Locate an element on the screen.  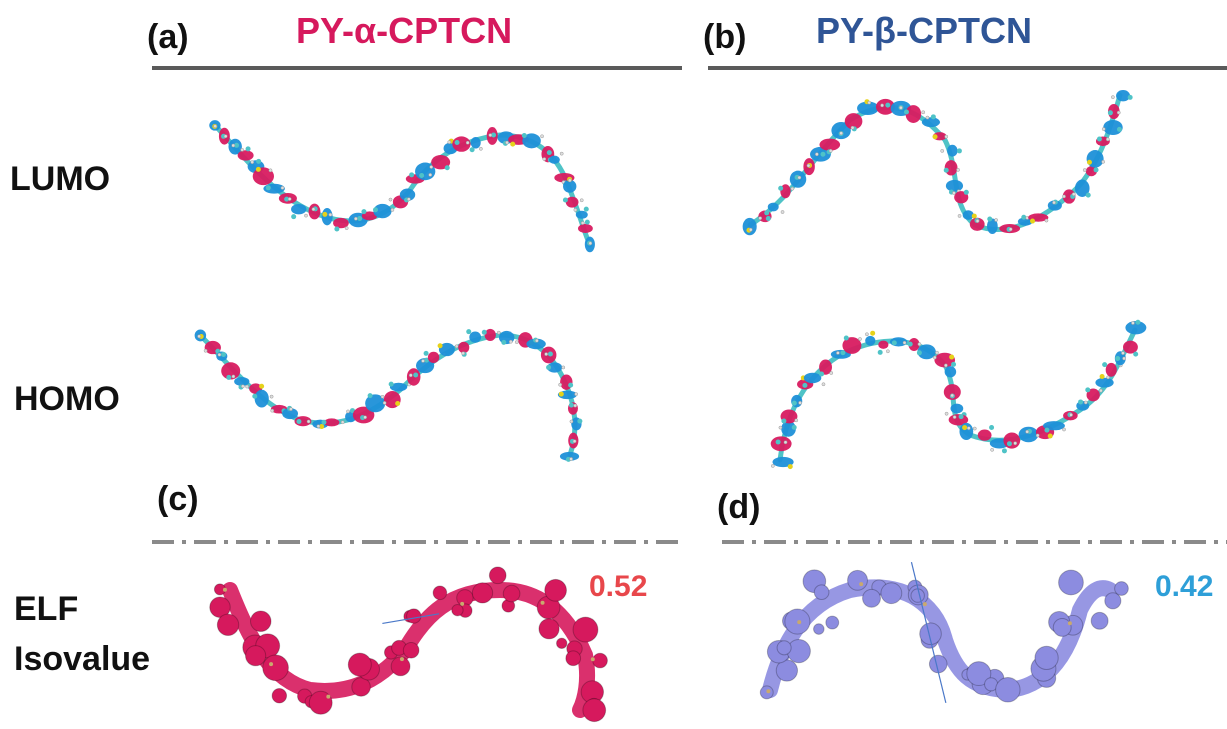
row-label-elf: ELF is located at coordinates (46, 609).